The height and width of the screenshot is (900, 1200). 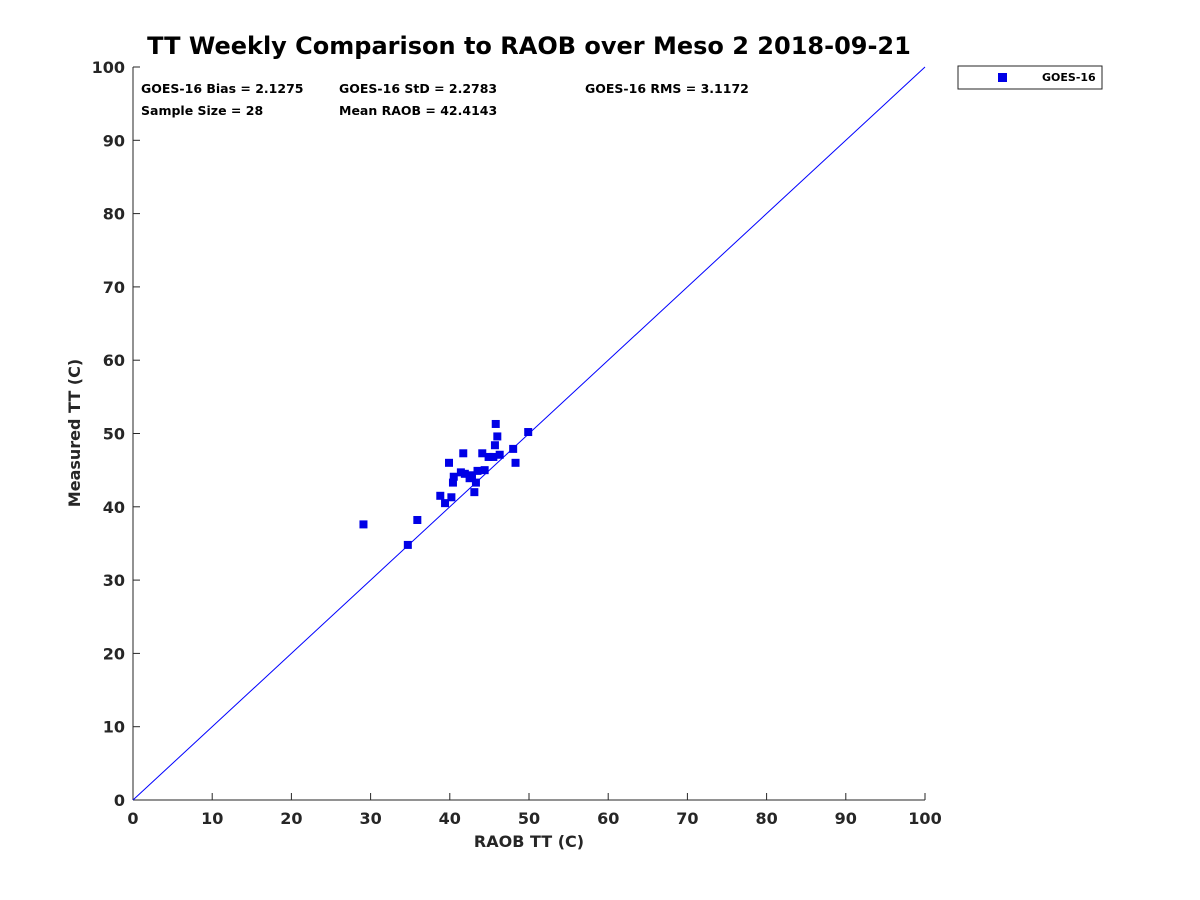 What do you see at coordinates (114, 287) in the screenshot?
I see `y-tick-label-70: 70` at bounding box center [114, 287].